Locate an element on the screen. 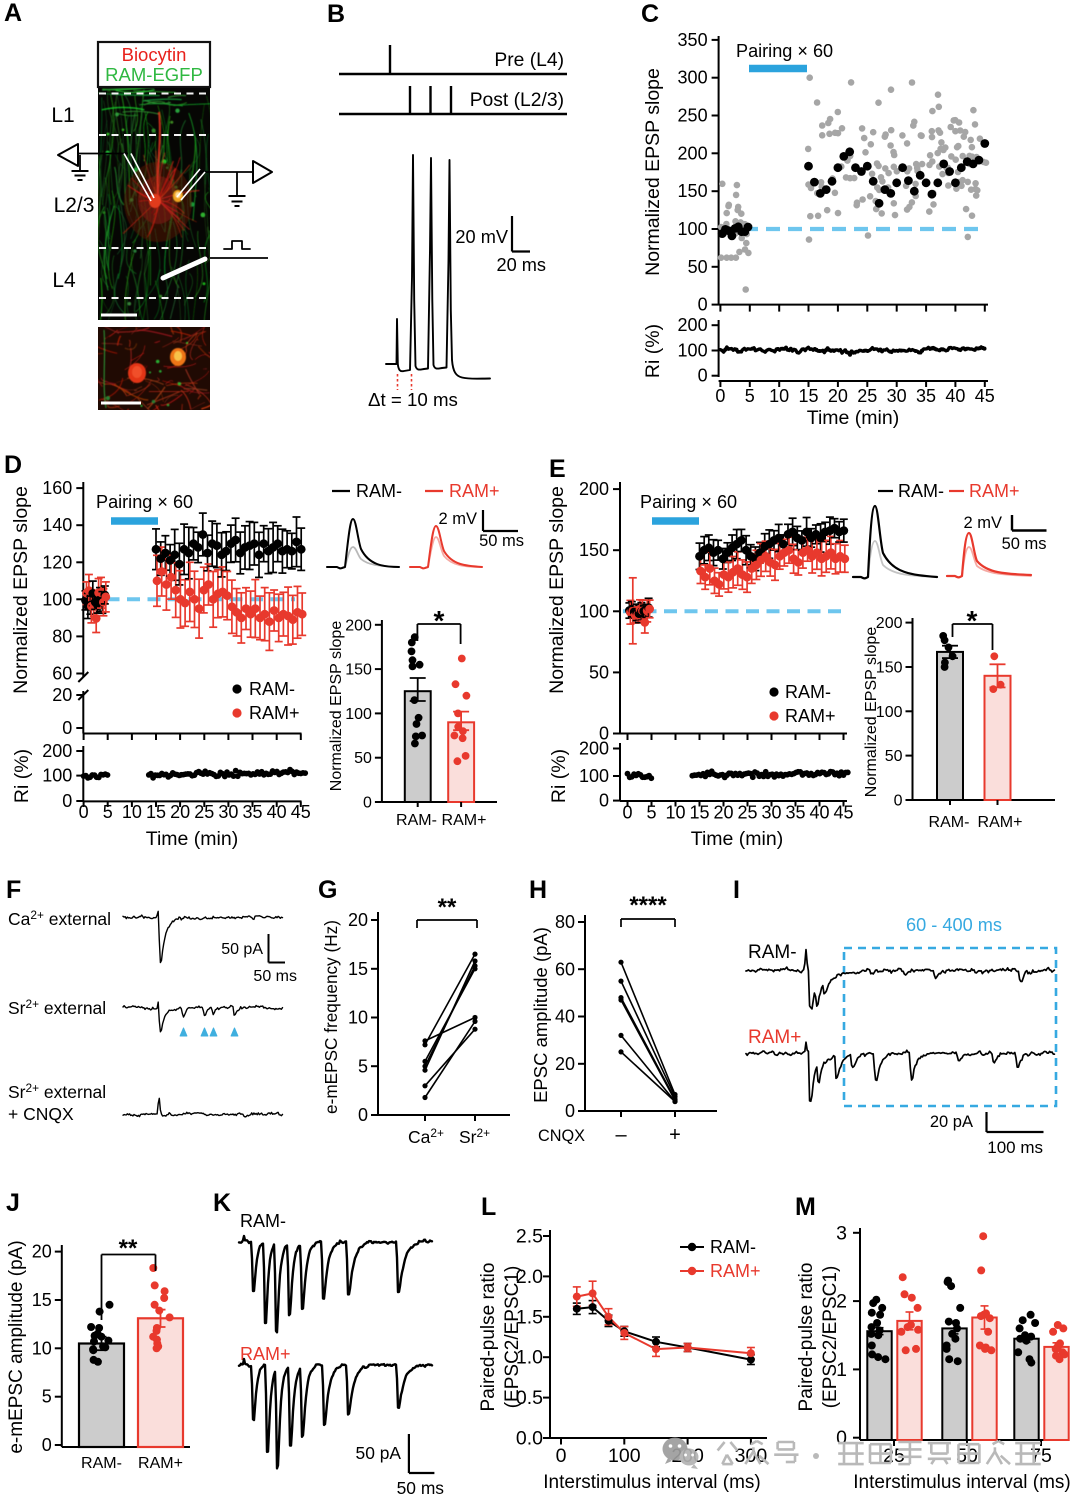  svg-text: 50 is located at coordinates (599, 672).